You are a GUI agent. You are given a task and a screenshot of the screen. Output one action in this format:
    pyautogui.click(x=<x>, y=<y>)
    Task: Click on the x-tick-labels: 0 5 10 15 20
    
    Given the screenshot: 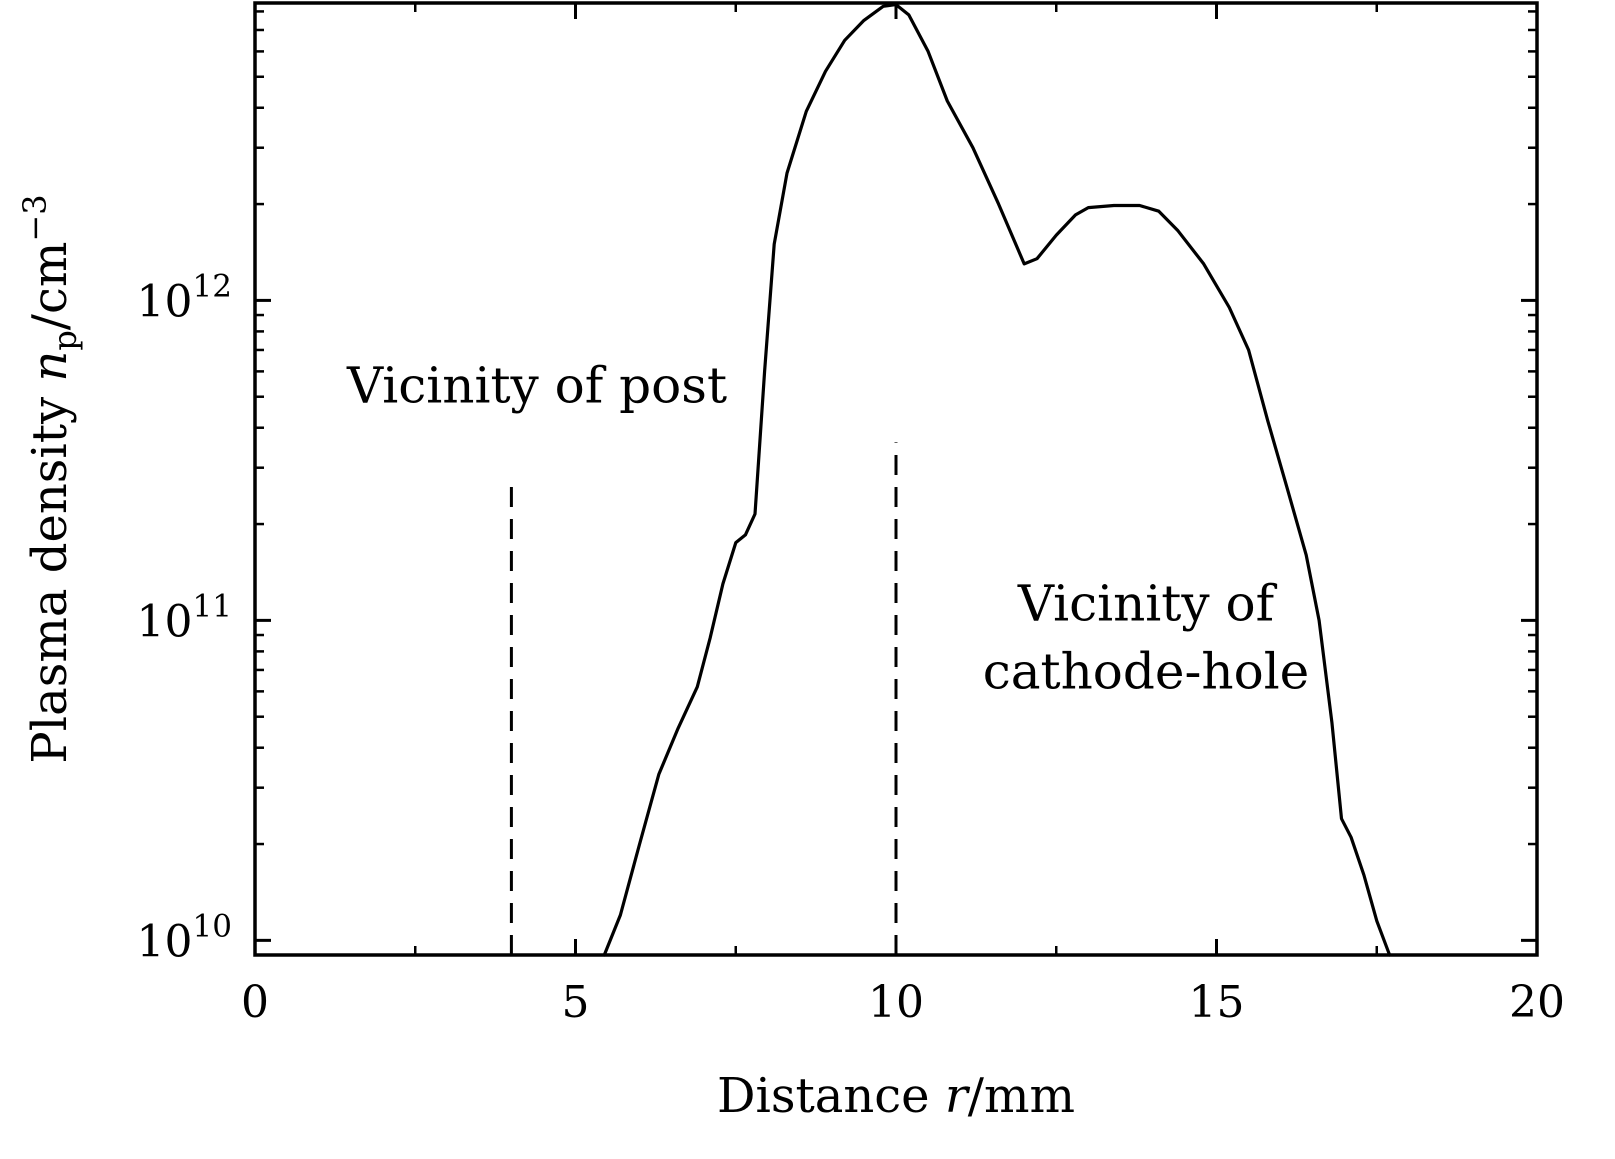 What is the action you would take?
    pyautogui.click(x=903, y=1002)
    